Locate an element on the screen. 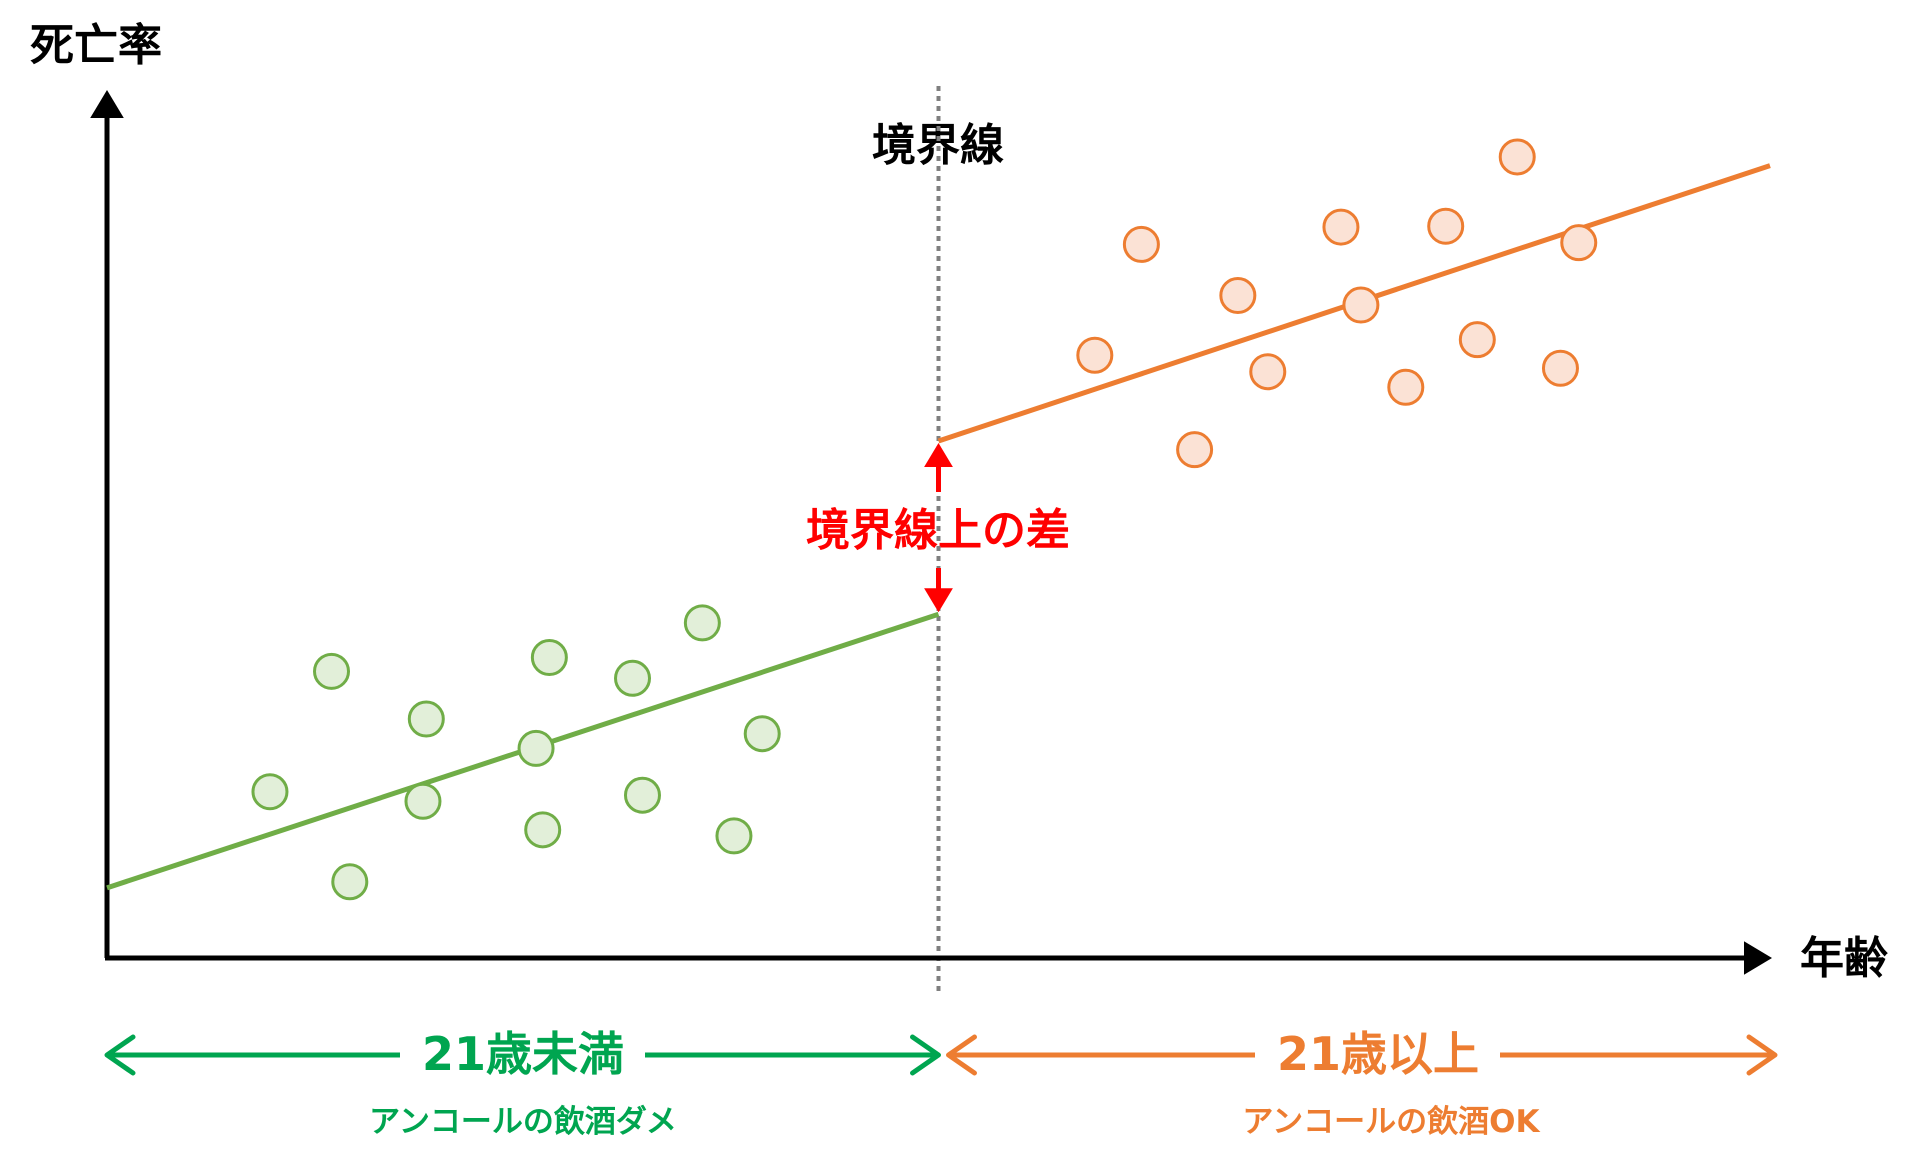  left-range-arrow-right-icon is located at coordinates (925, 1055).